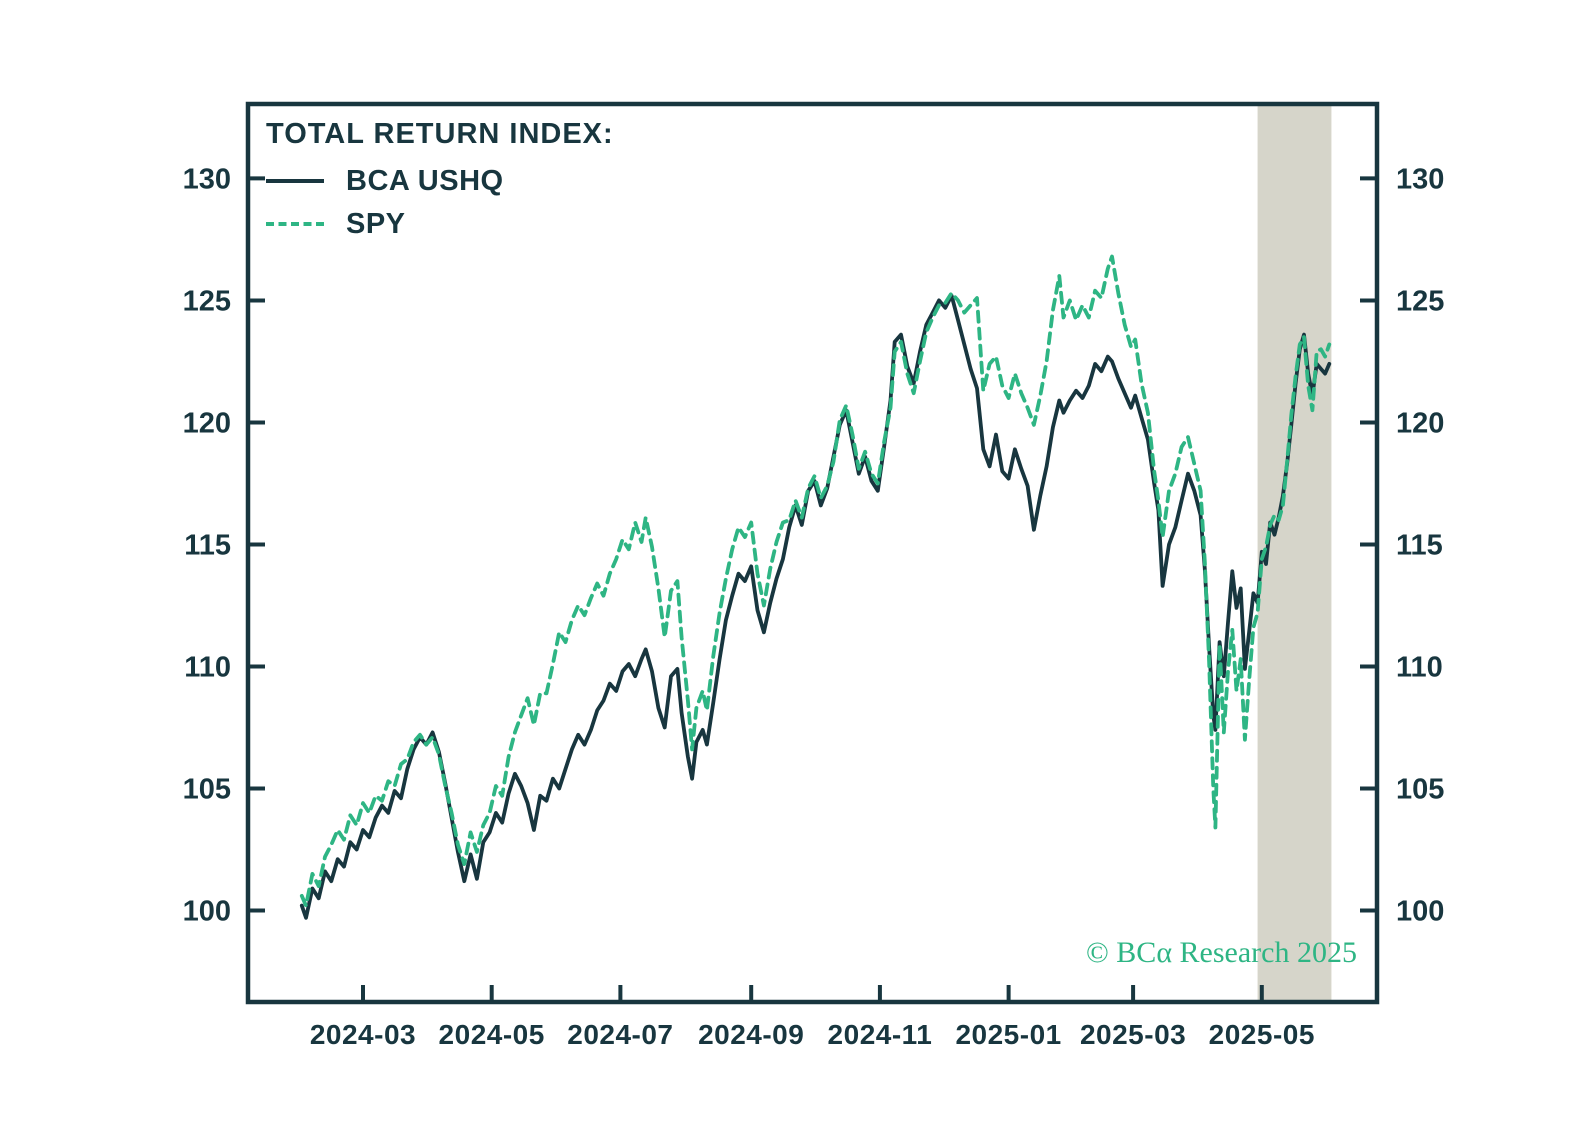  What do you see at coordinates (440, 224) in the screenshot?
I see `legend-item-spy: SPY` at bounding box center [440, 224].